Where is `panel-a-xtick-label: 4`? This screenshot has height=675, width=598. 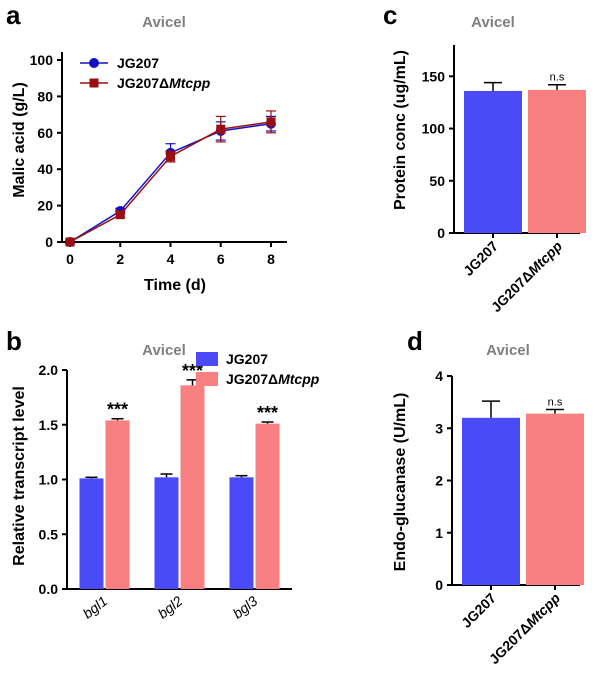 panel-a-xtick-label: 4 is located at coordinates (171, 259).